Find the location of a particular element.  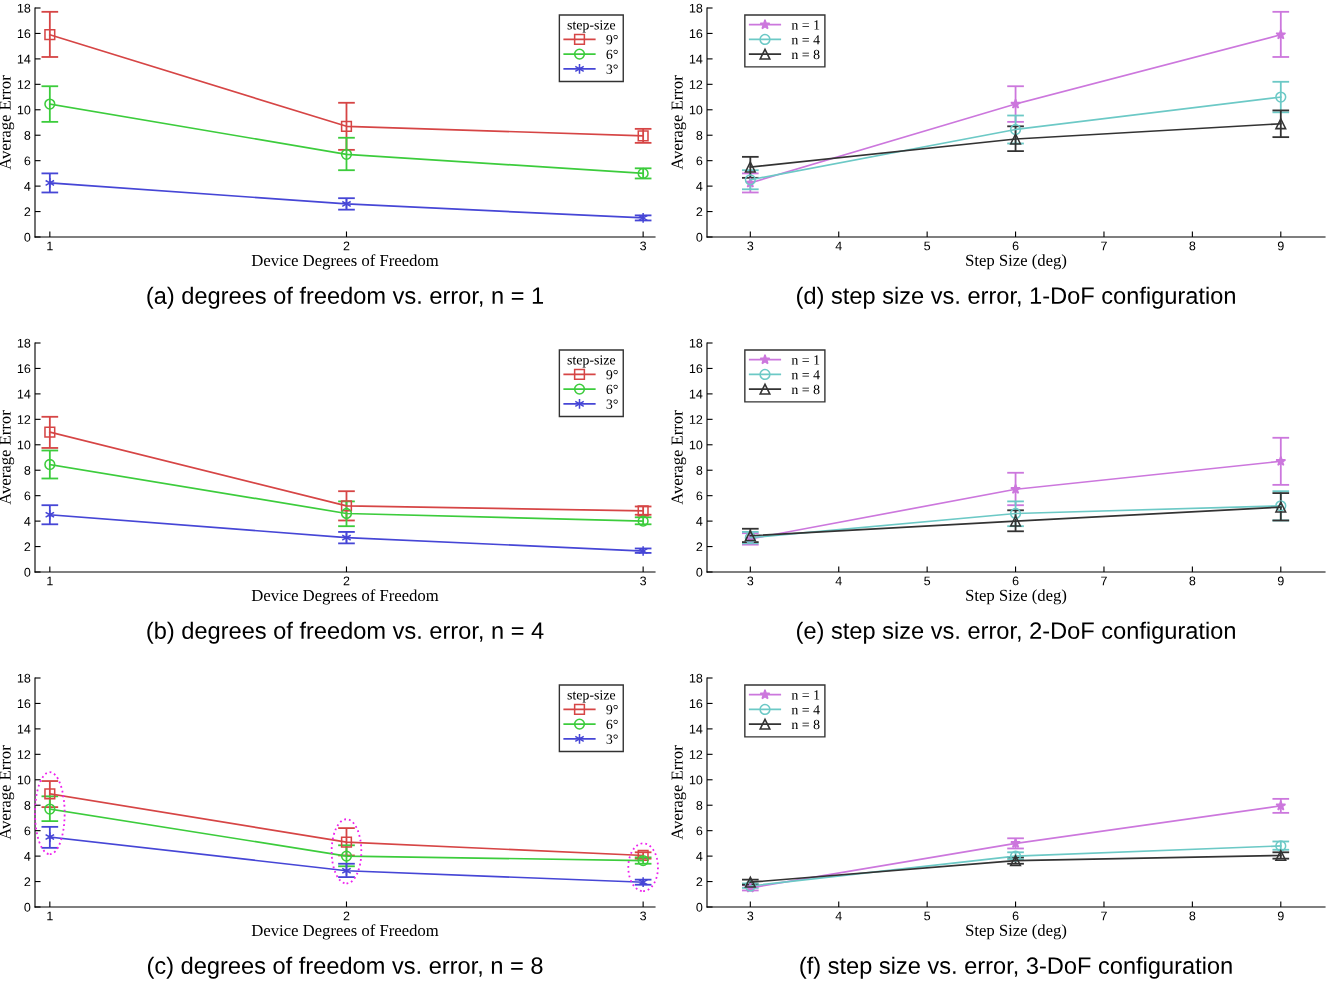

text: (d) step size vs. error, 1-DoF configuration is located at coordinates (1016, 297).